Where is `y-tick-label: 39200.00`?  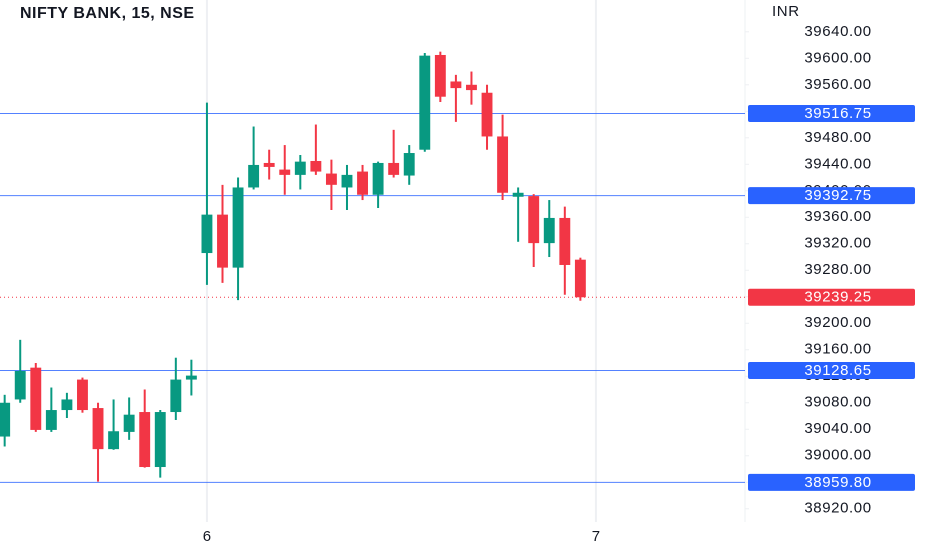 y-tick-label: 39200.00 is located at coordinates (837, 322).